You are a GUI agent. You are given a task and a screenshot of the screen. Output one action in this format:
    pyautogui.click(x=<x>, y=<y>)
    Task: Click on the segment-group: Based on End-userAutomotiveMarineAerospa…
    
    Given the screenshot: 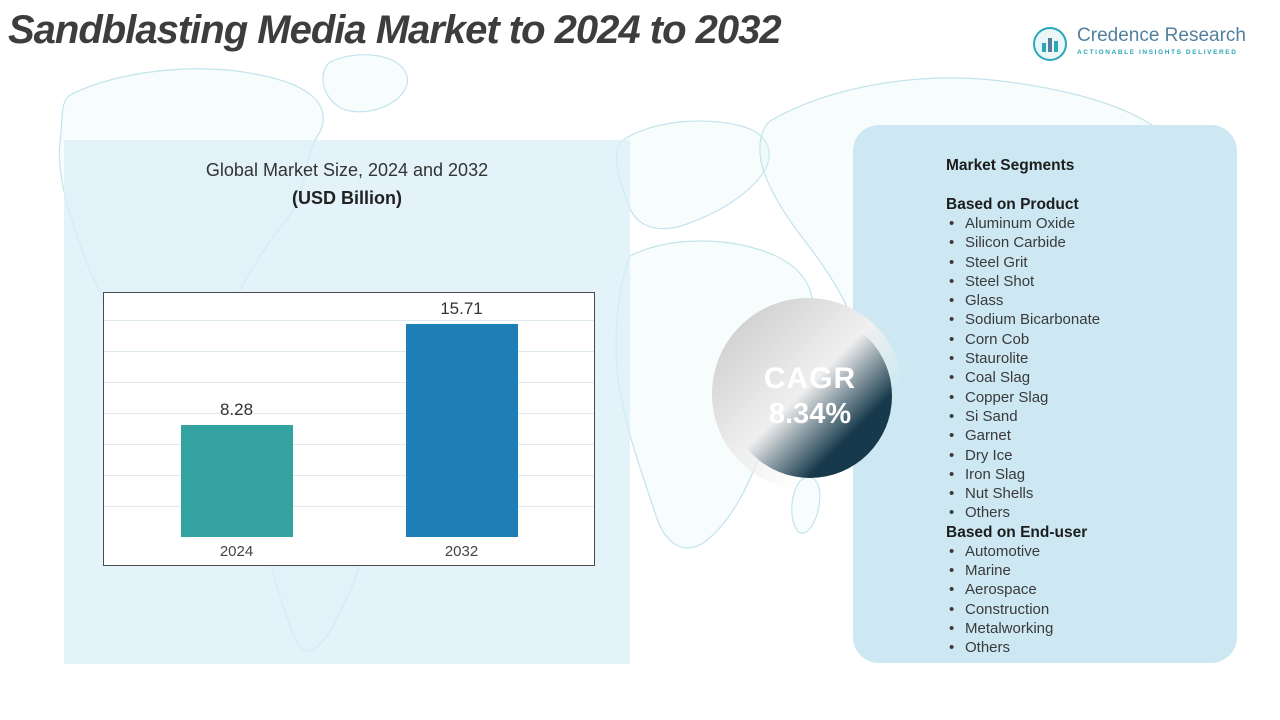 What is the action you would take?
    pyautogui.click(x=1077, y=590)
    